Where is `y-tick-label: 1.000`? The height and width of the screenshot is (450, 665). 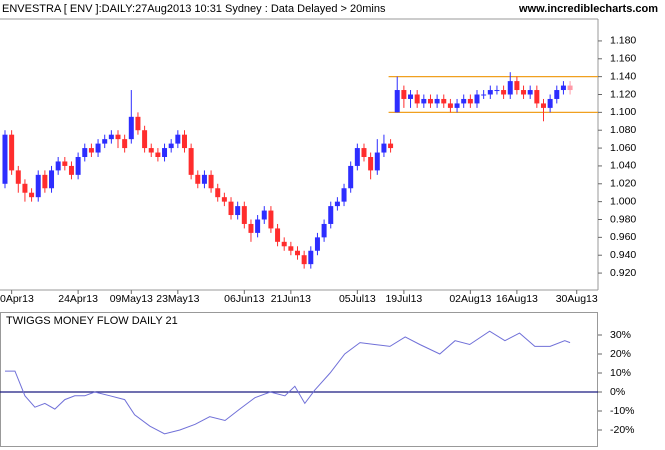 y-tick-label: 1.000 is located at coordinates (623, 201).